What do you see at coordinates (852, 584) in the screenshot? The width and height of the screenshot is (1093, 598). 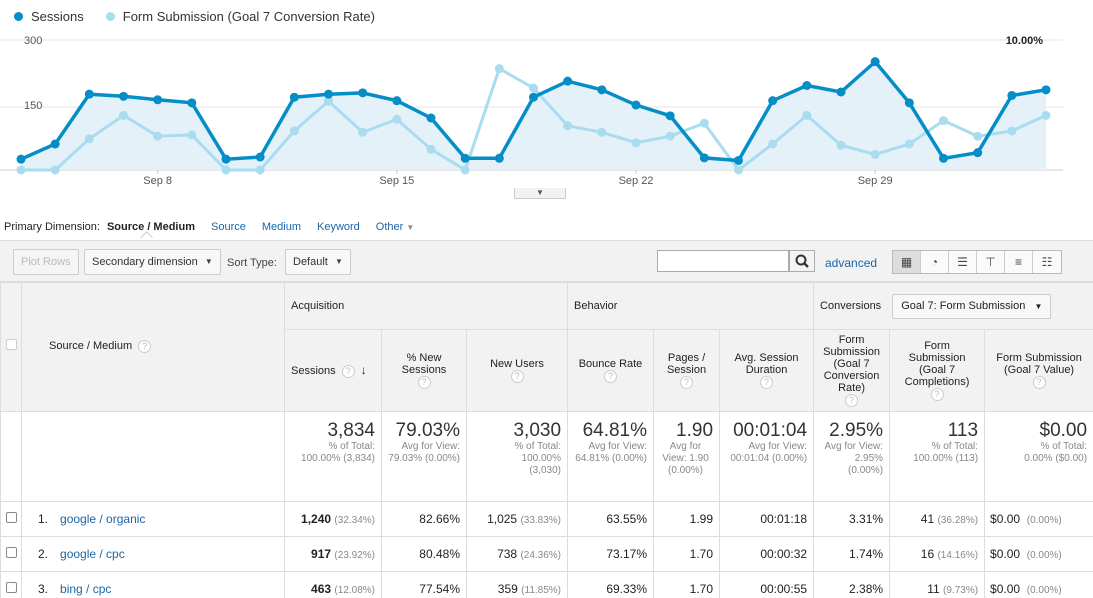 I see `conversion-rate-cell: 2.38%` at bounding box center [852, 584].